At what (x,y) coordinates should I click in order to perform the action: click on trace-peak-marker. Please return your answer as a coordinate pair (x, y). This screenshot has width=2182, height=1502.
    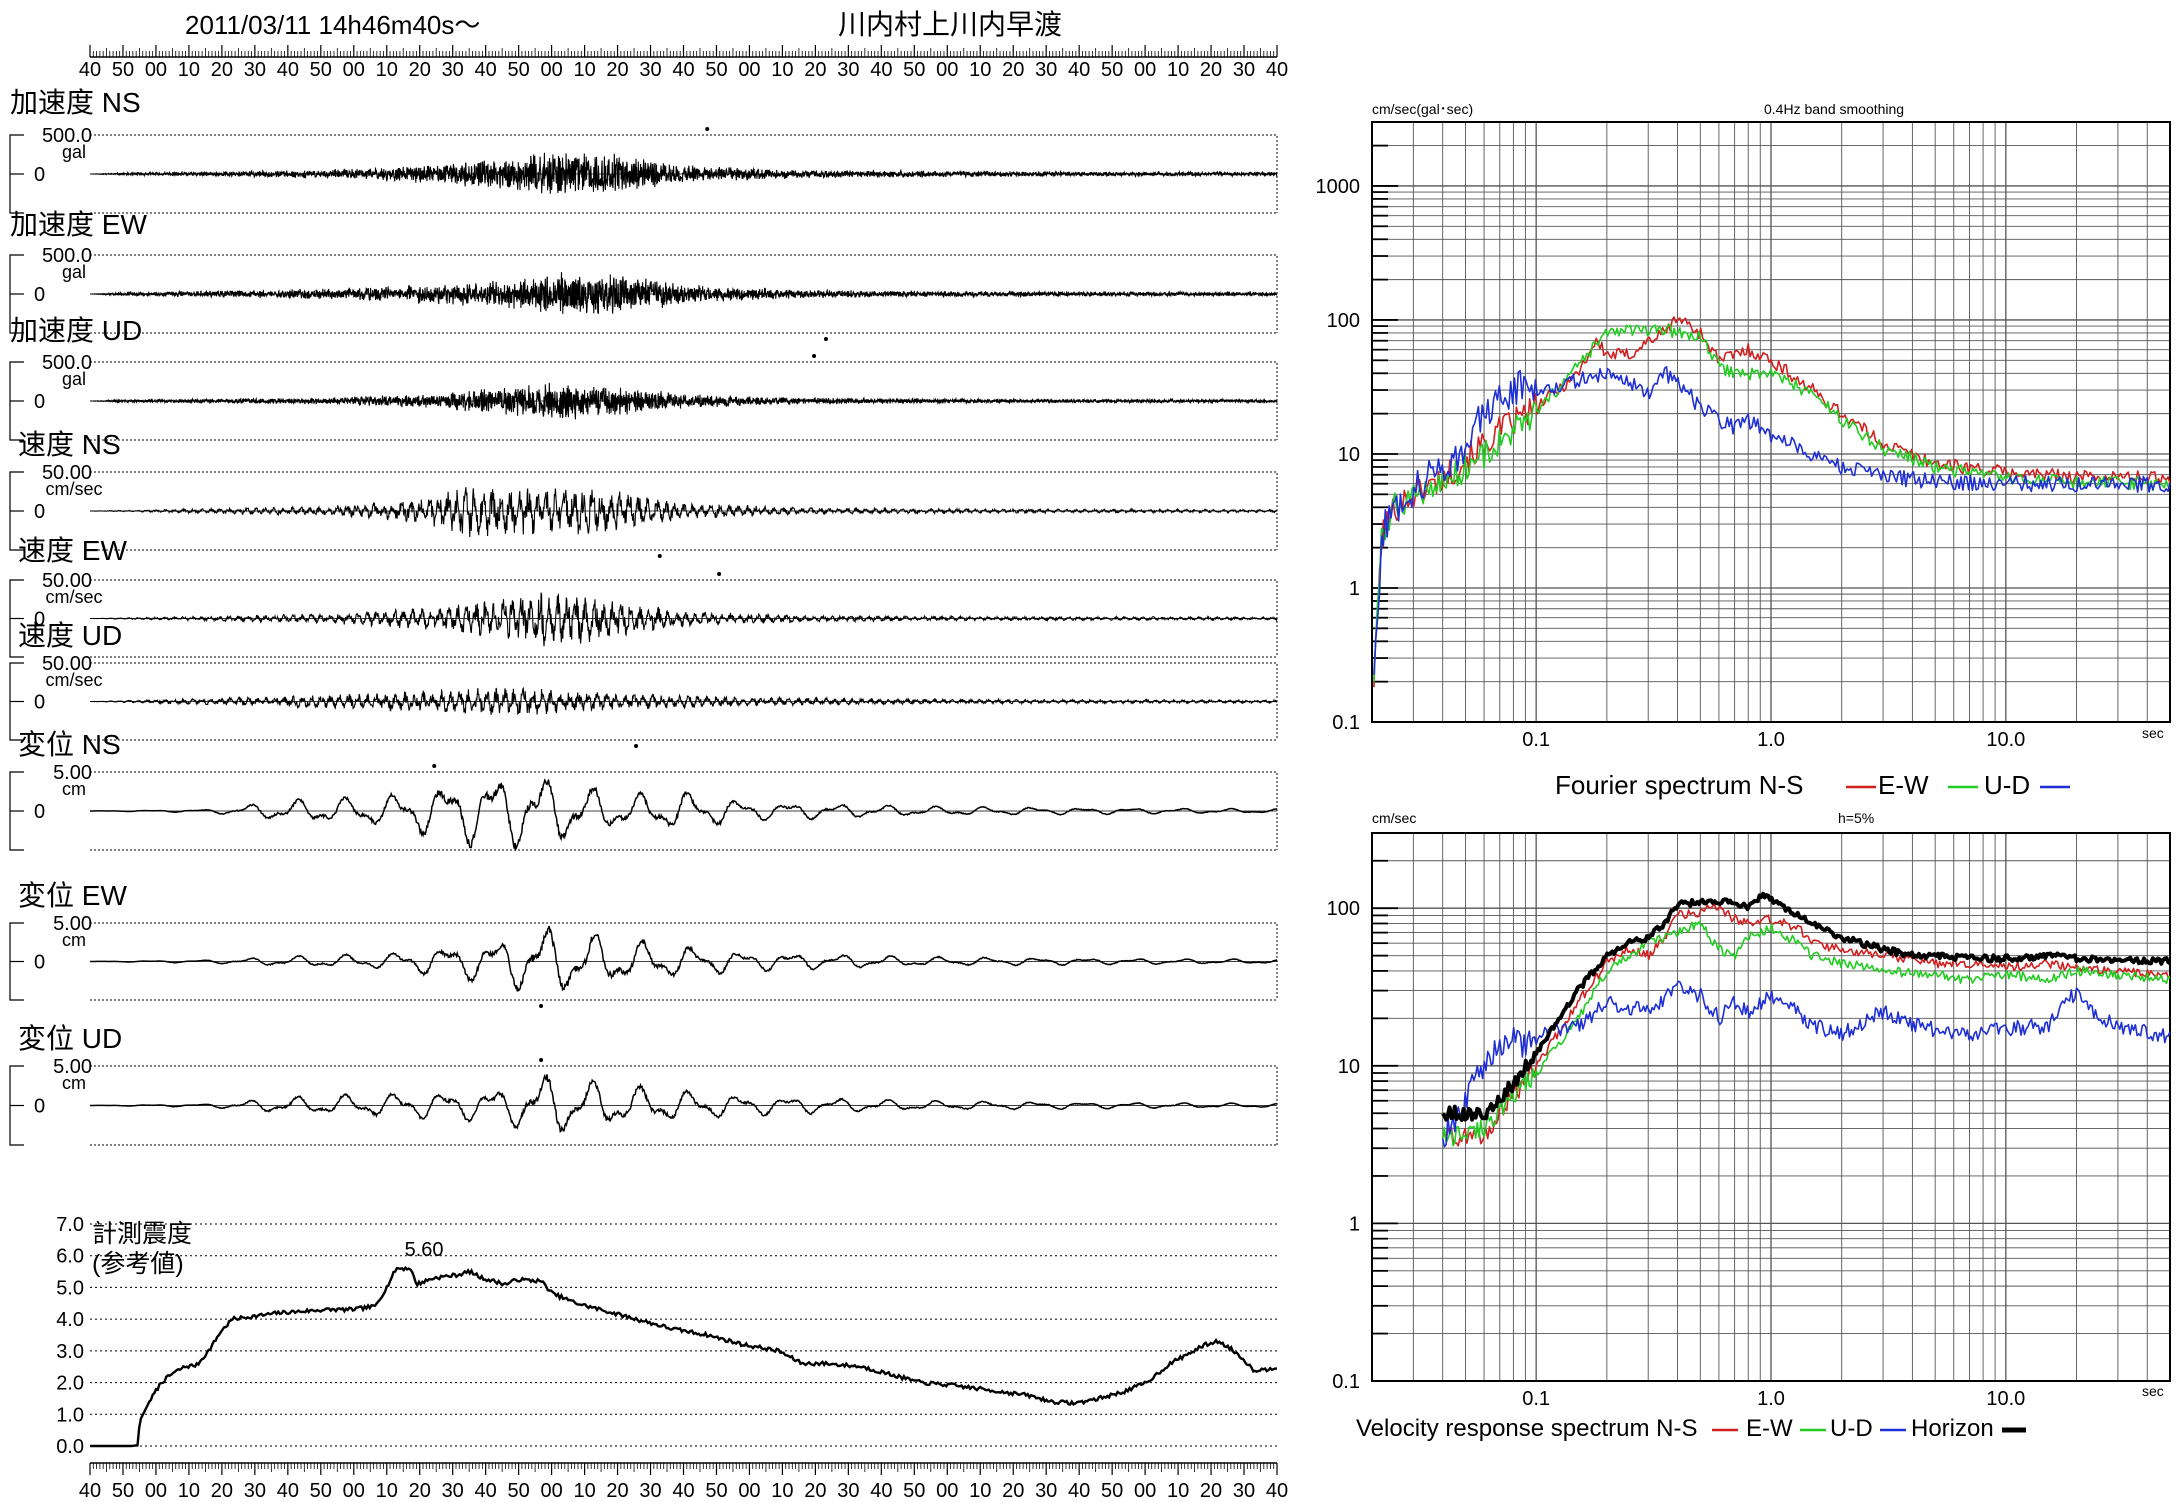
    Looking at the image, I should click on (825, 339).